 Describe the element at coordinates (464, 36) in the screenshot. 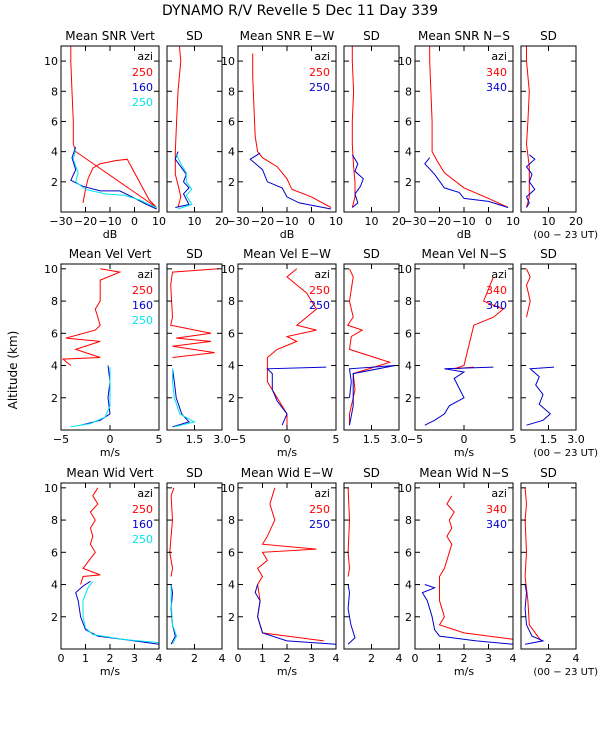

I see `panel-title: Mean SNR N−S` at that location.